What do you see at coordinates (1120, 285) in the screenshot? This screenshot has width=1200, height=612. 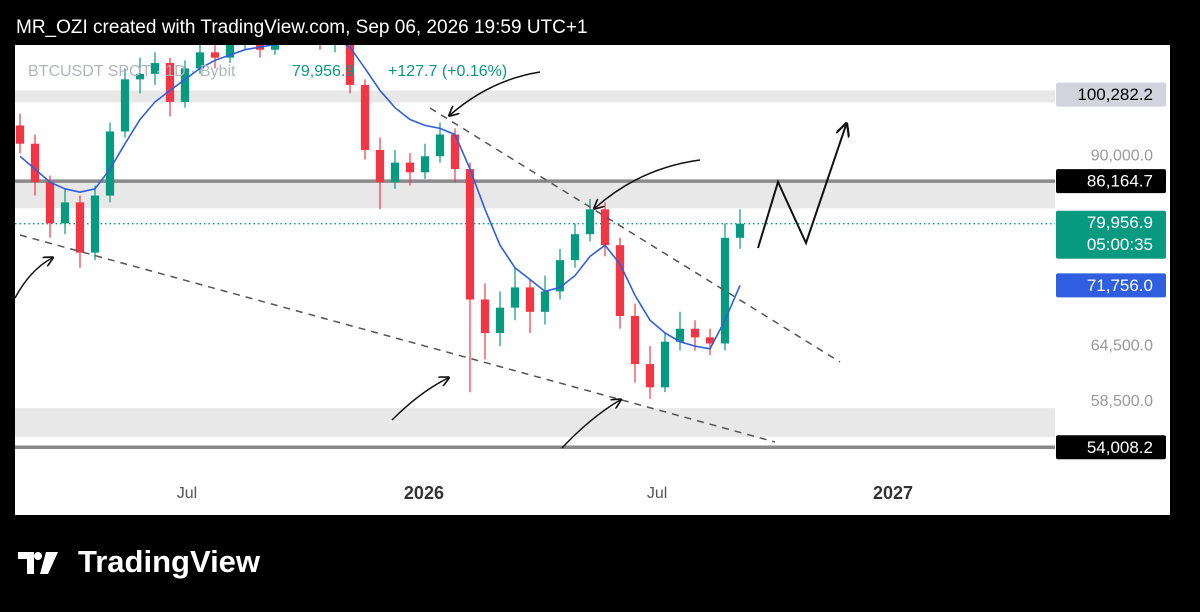 I see `ma-label: 71,756.0` at bounding box center [1120, 285].